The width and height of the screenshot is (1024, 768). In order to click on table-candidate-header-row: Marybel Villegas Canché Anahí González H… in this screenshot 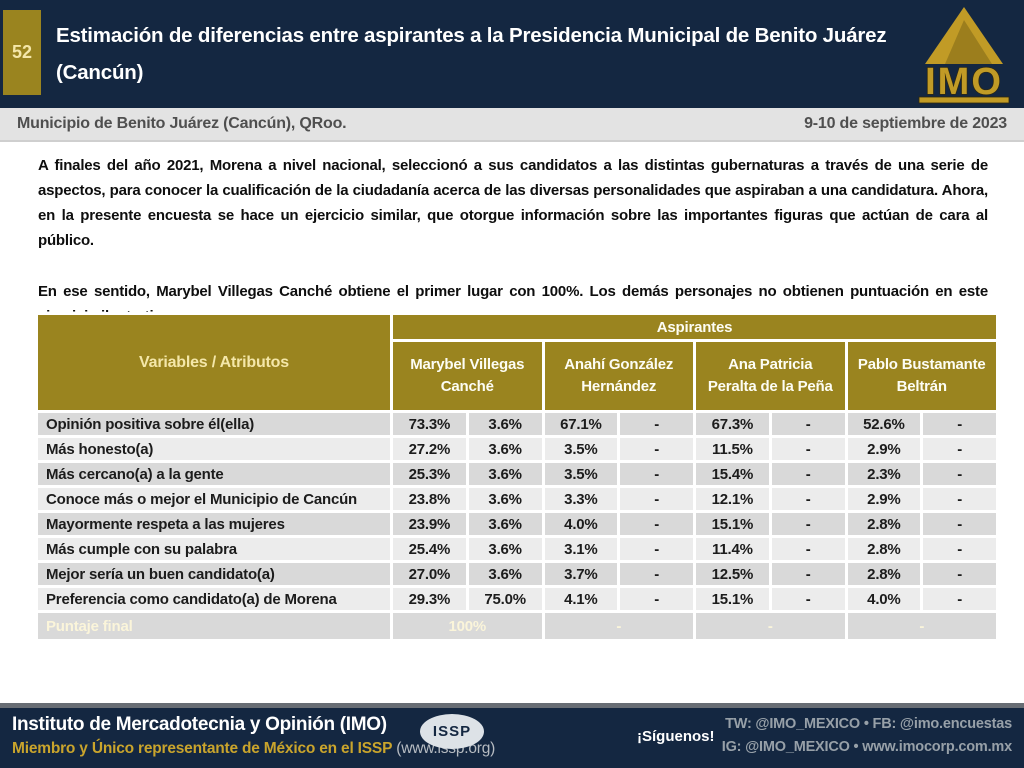, I will do `click(518, 376)`.